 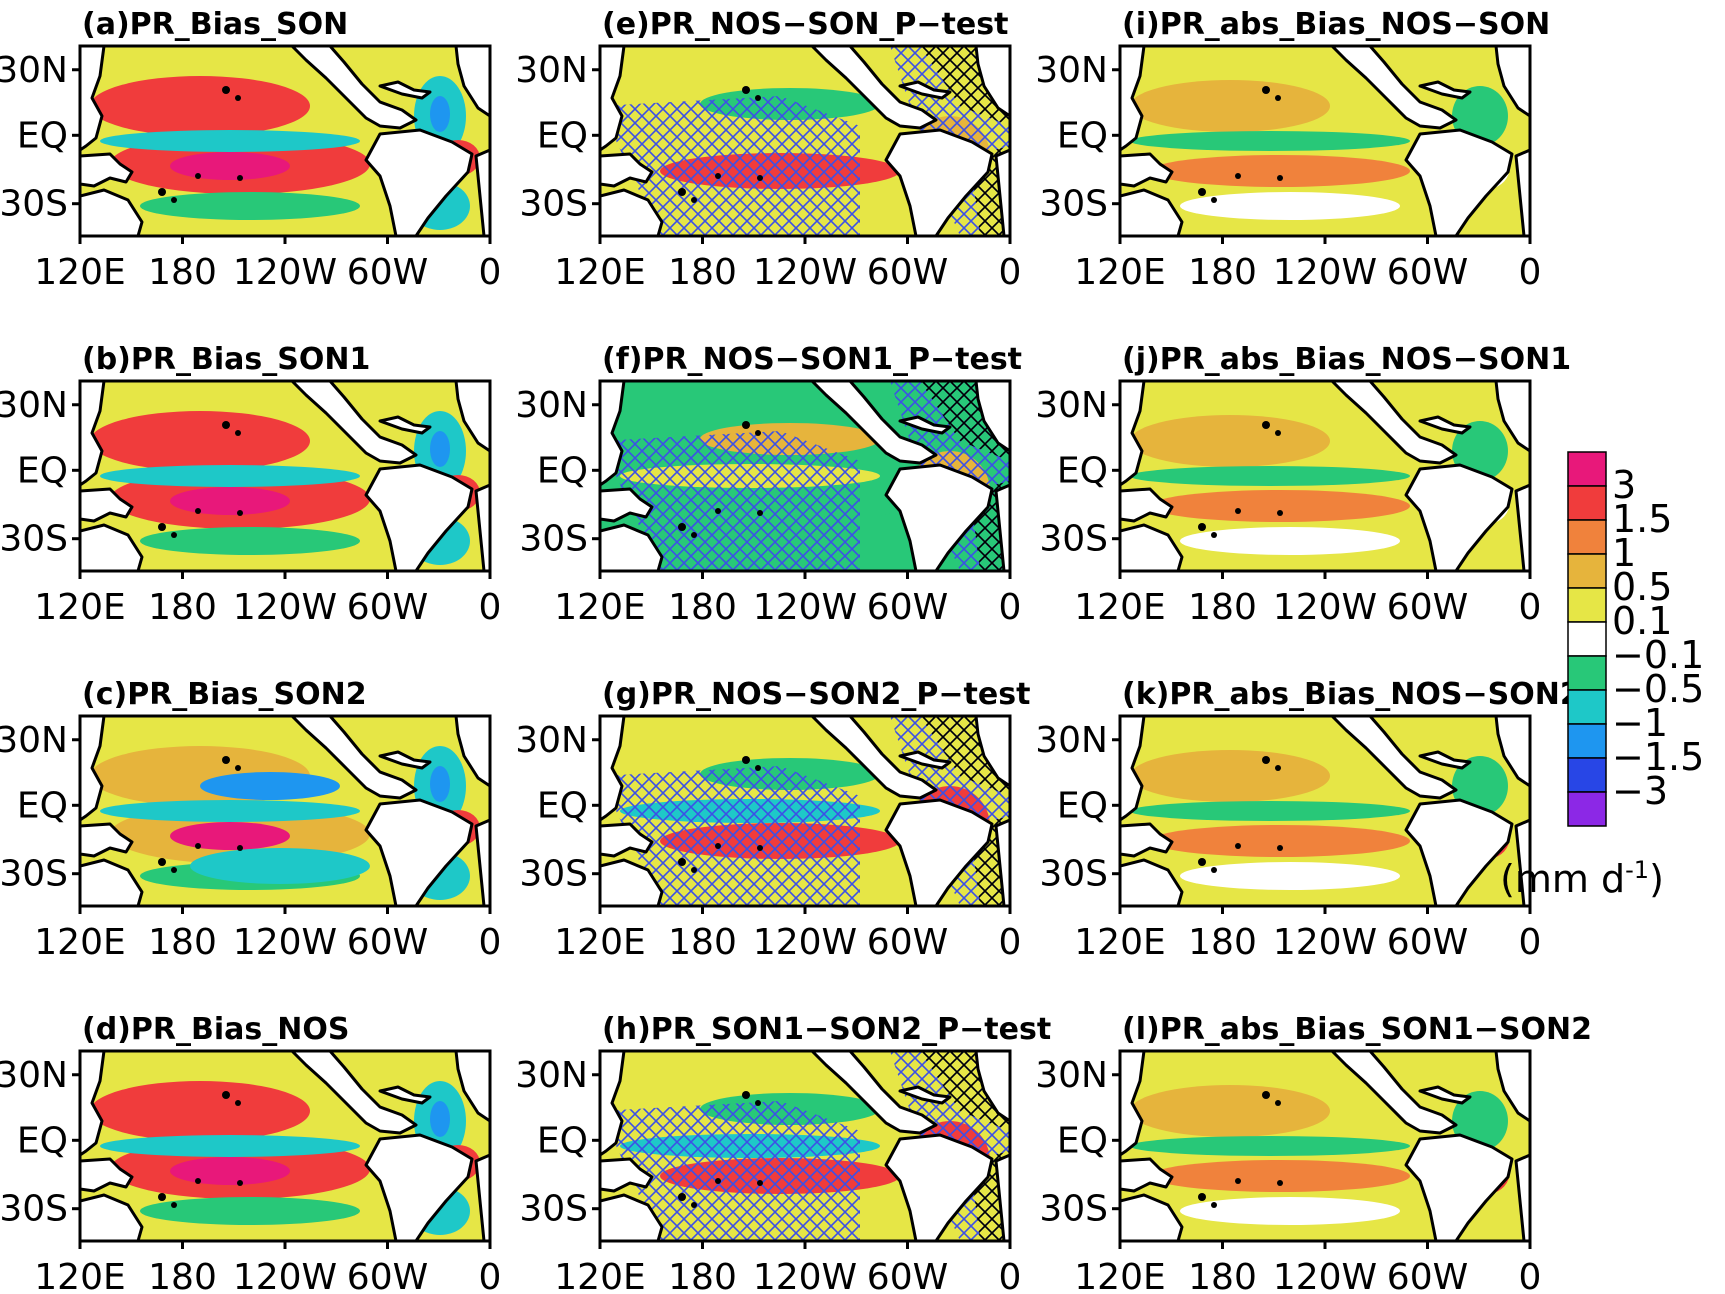 What do you see at coordinates (250, 1153) in the screenshot?
I see `map-panel-d: (d)PR_Bias_NOS 30N EQ 30S 120E 180 120W 60W 0` at bounding box center [250, 1153].